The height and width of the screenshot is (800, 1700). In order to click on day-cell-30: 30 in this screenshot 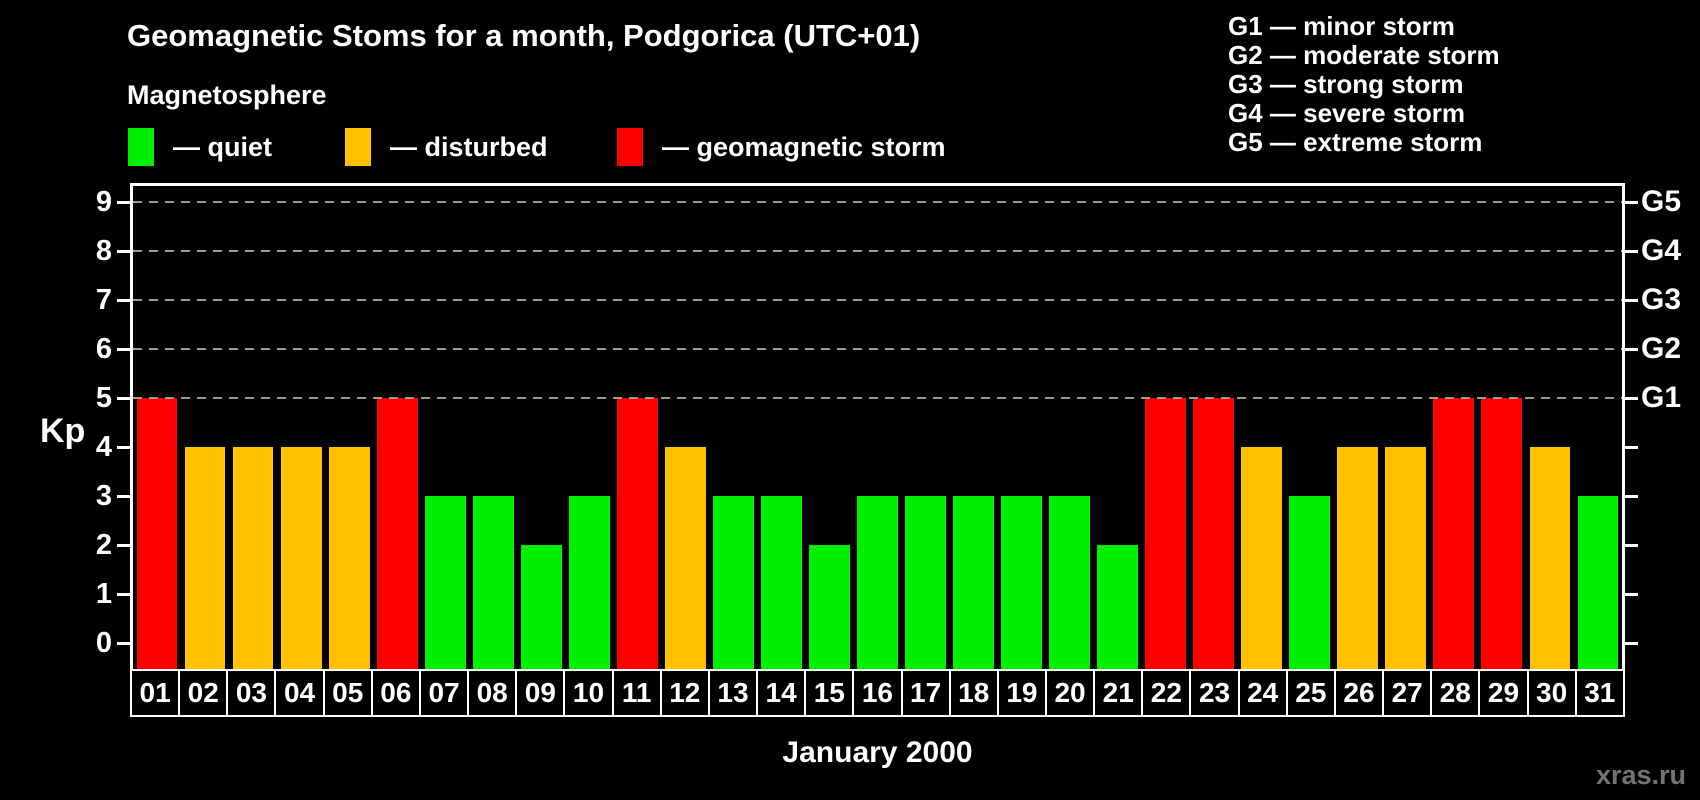, I will do `click(1551, 693)`.